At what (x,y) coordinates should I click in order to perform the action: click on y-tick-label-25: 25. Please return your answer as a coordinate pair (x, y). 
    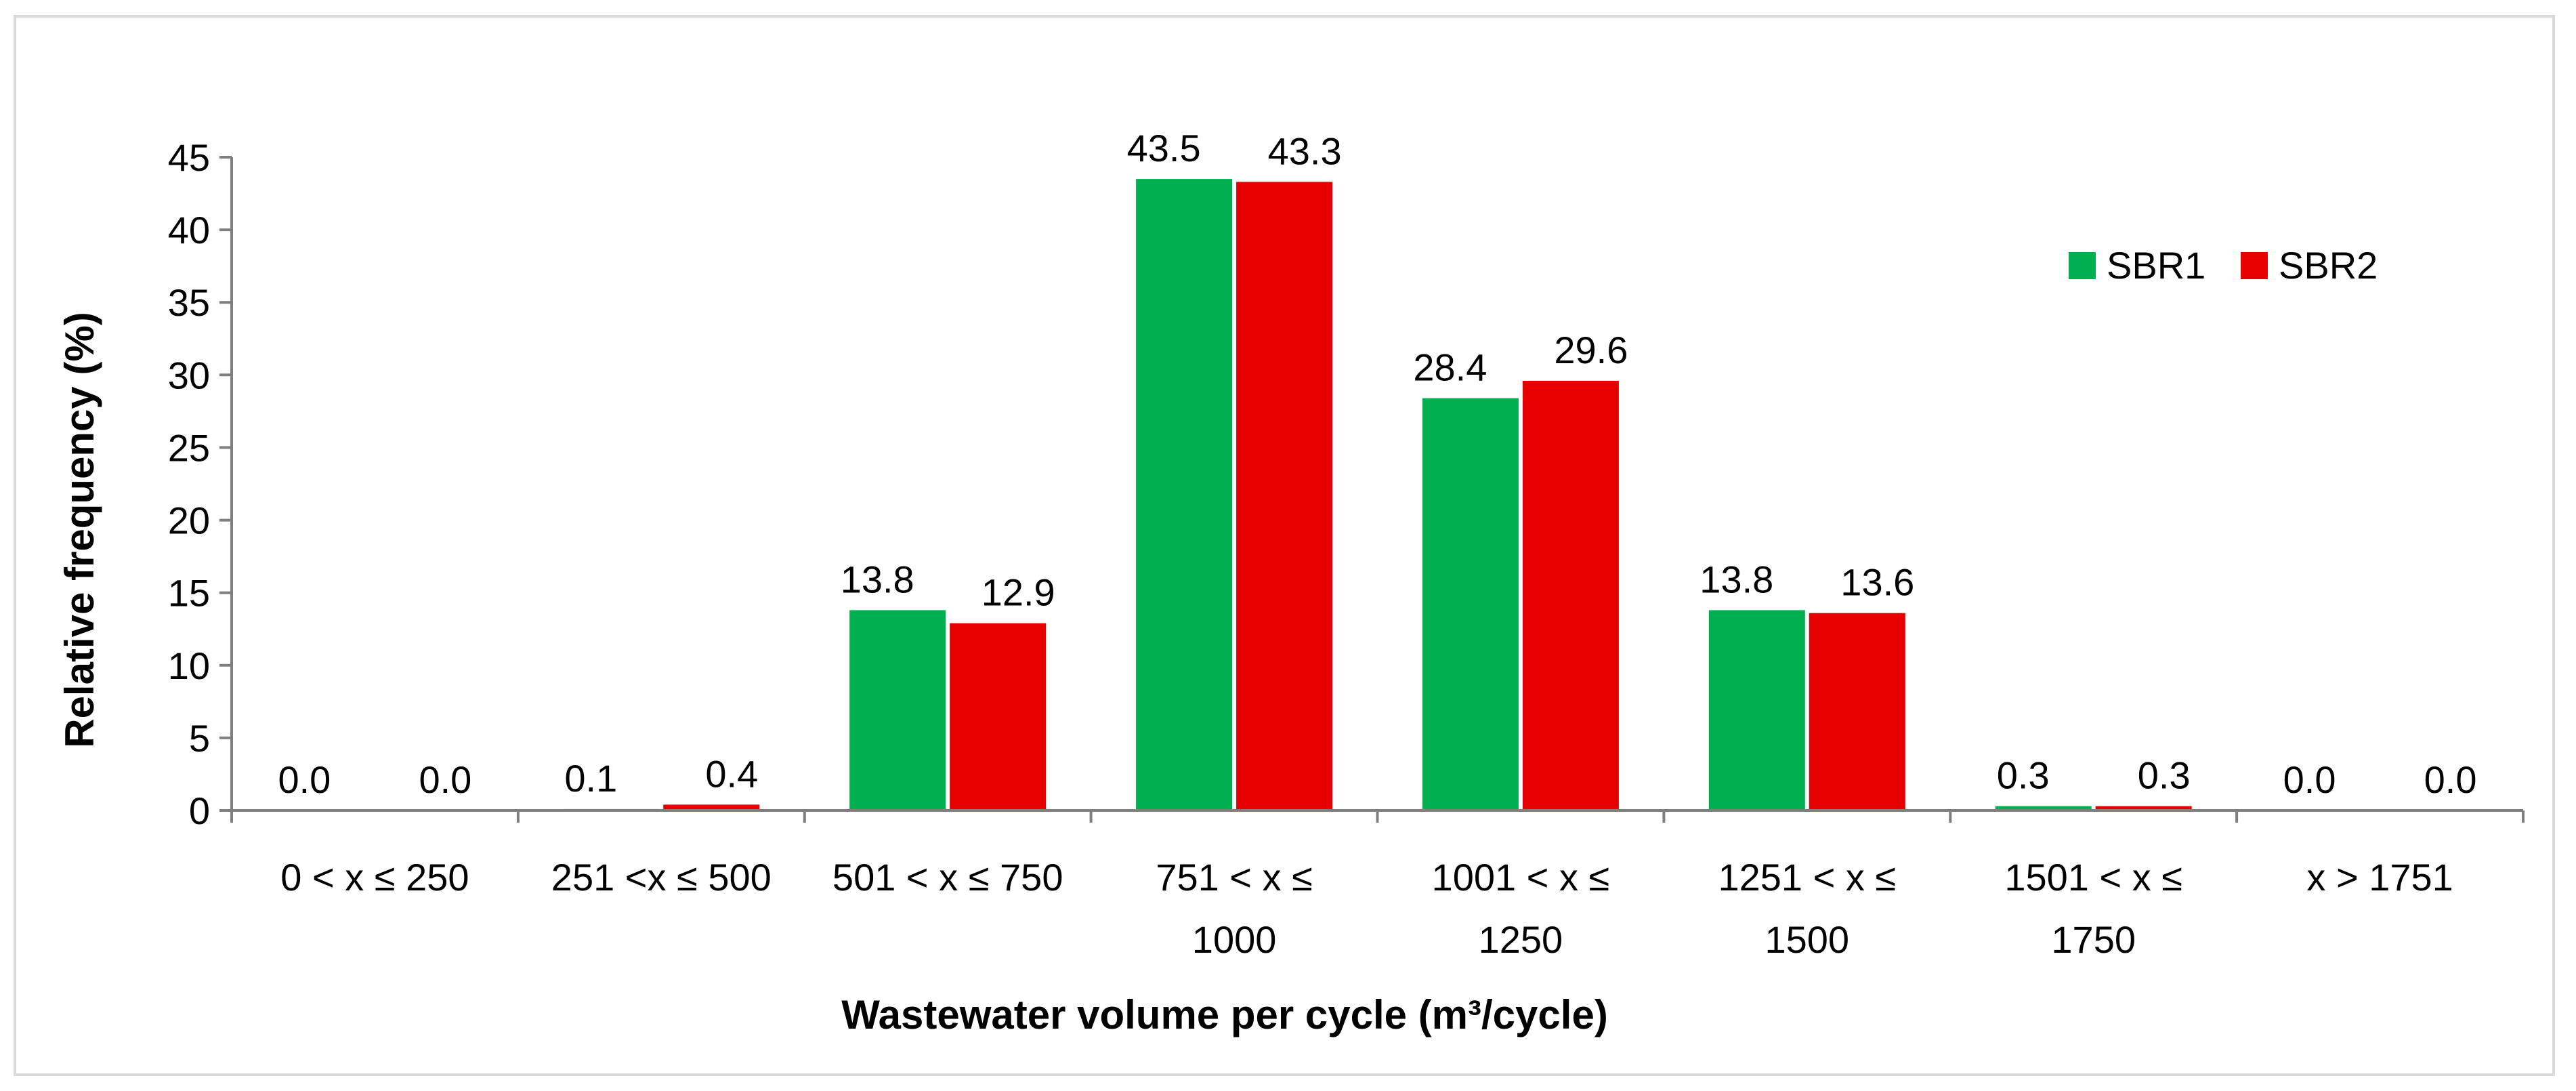
    Looking at the image, I should click on (189, 447).